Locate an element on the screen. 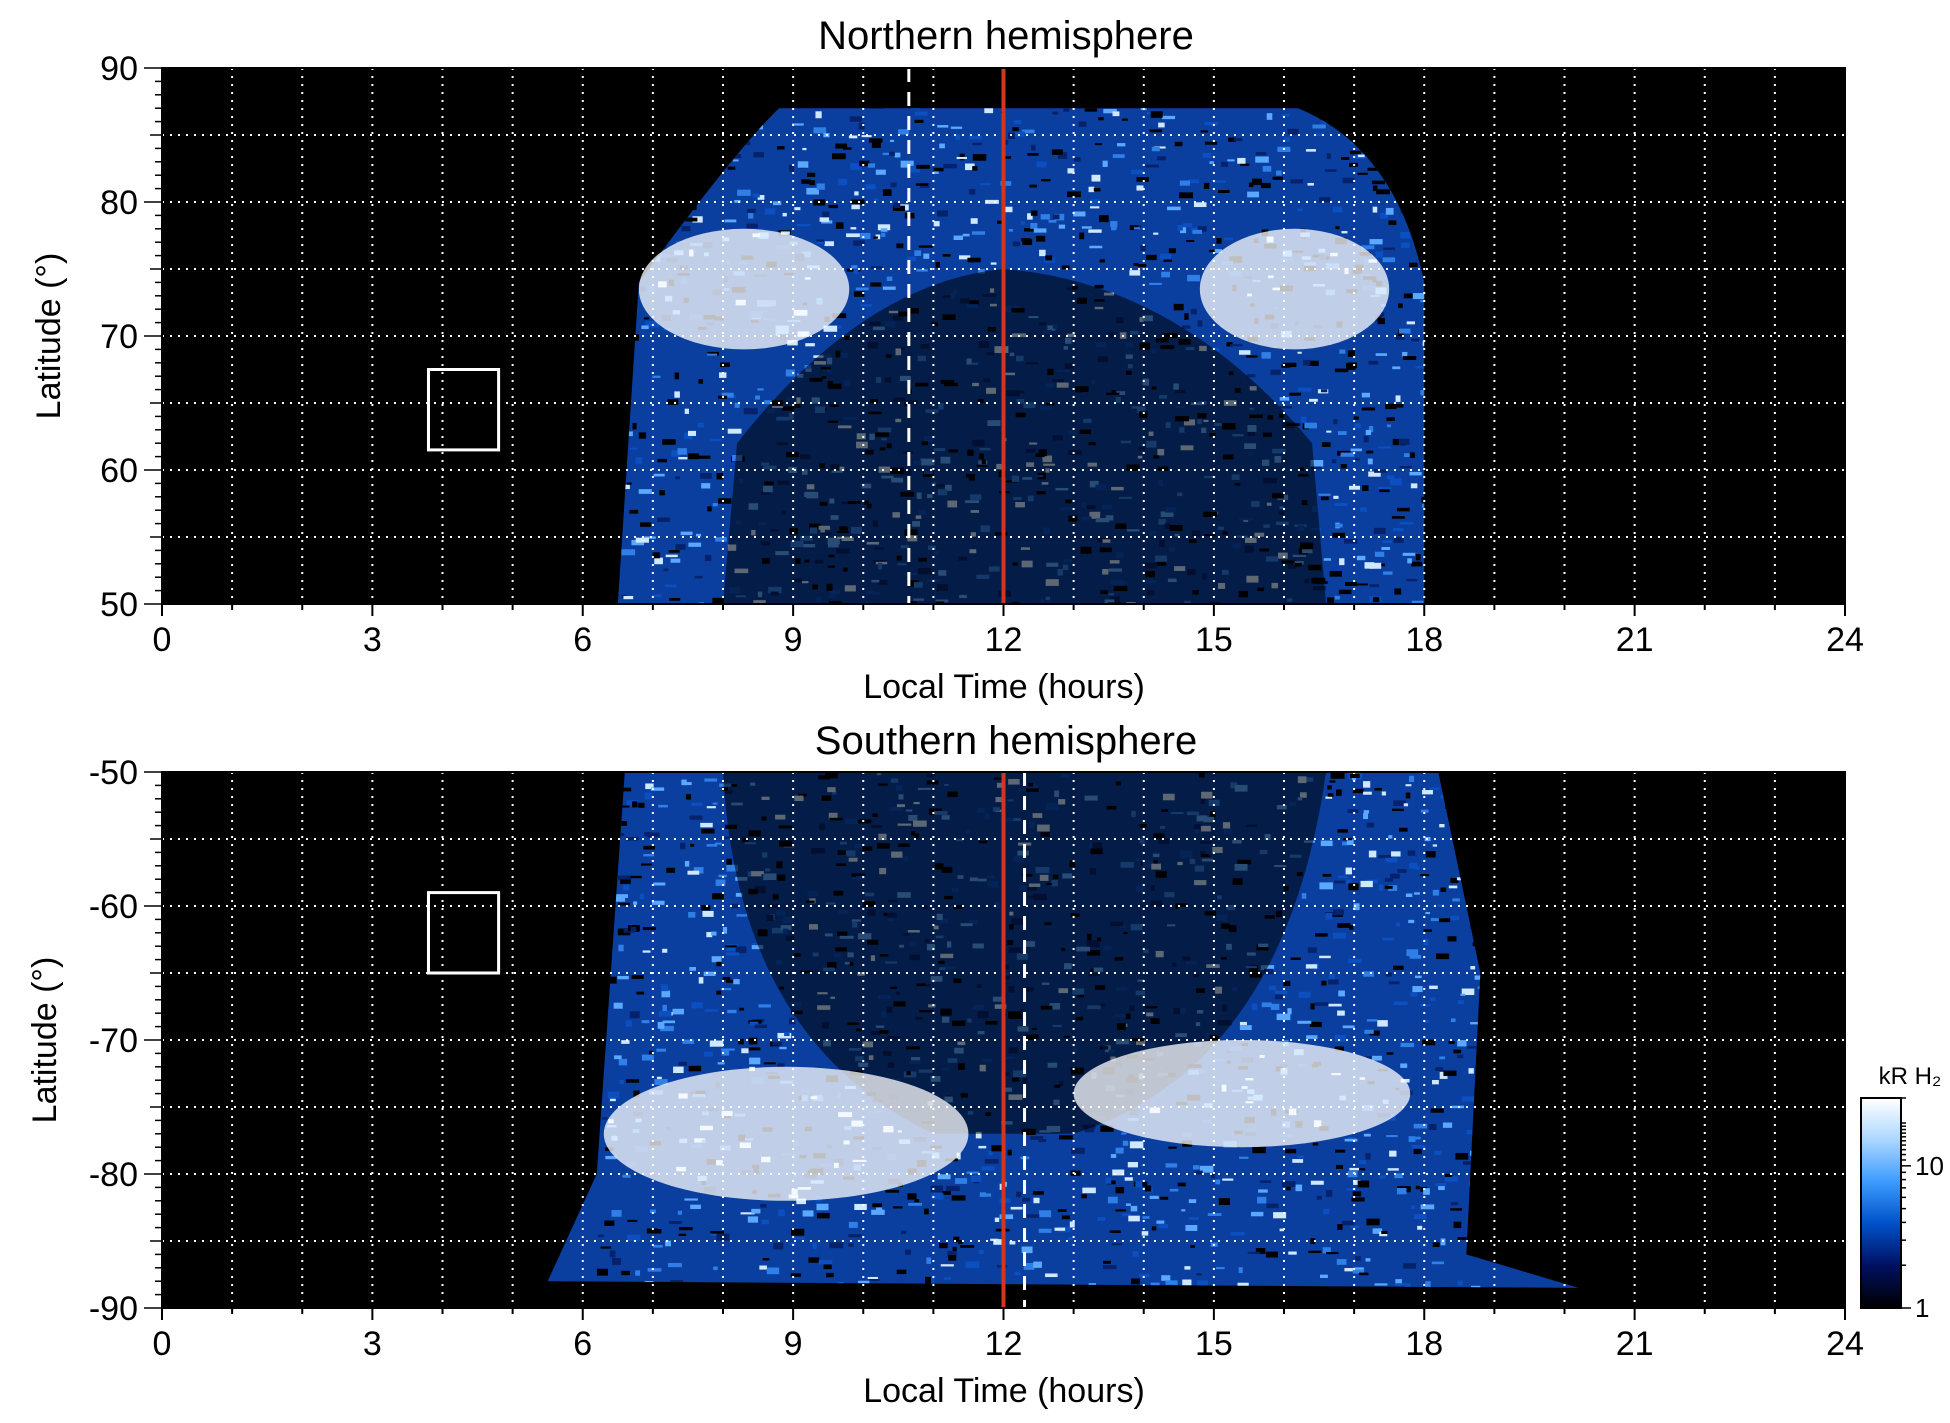 This screenshot has height=1423, width=1950. overlay-lines is located at coordinates (716, 336).